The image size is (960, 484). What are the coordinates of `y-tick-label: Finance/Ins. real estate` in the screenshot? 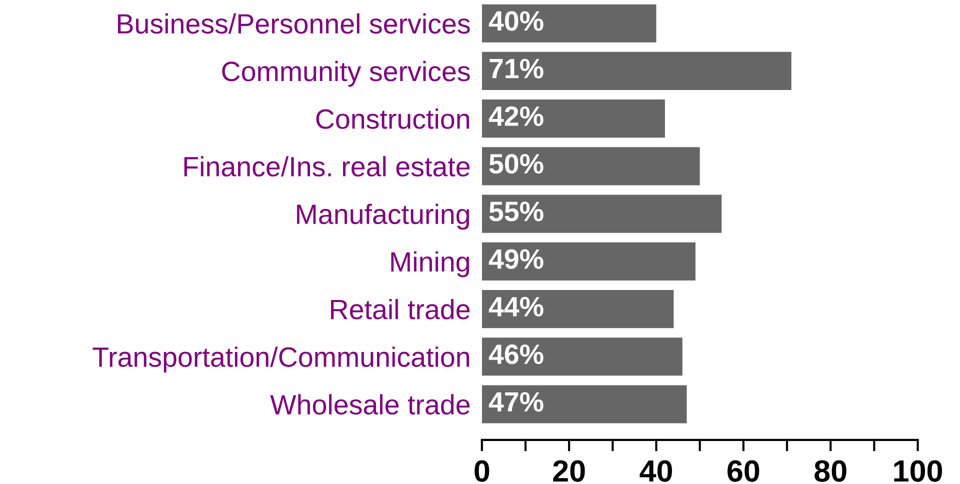 It's located at (327, 166).